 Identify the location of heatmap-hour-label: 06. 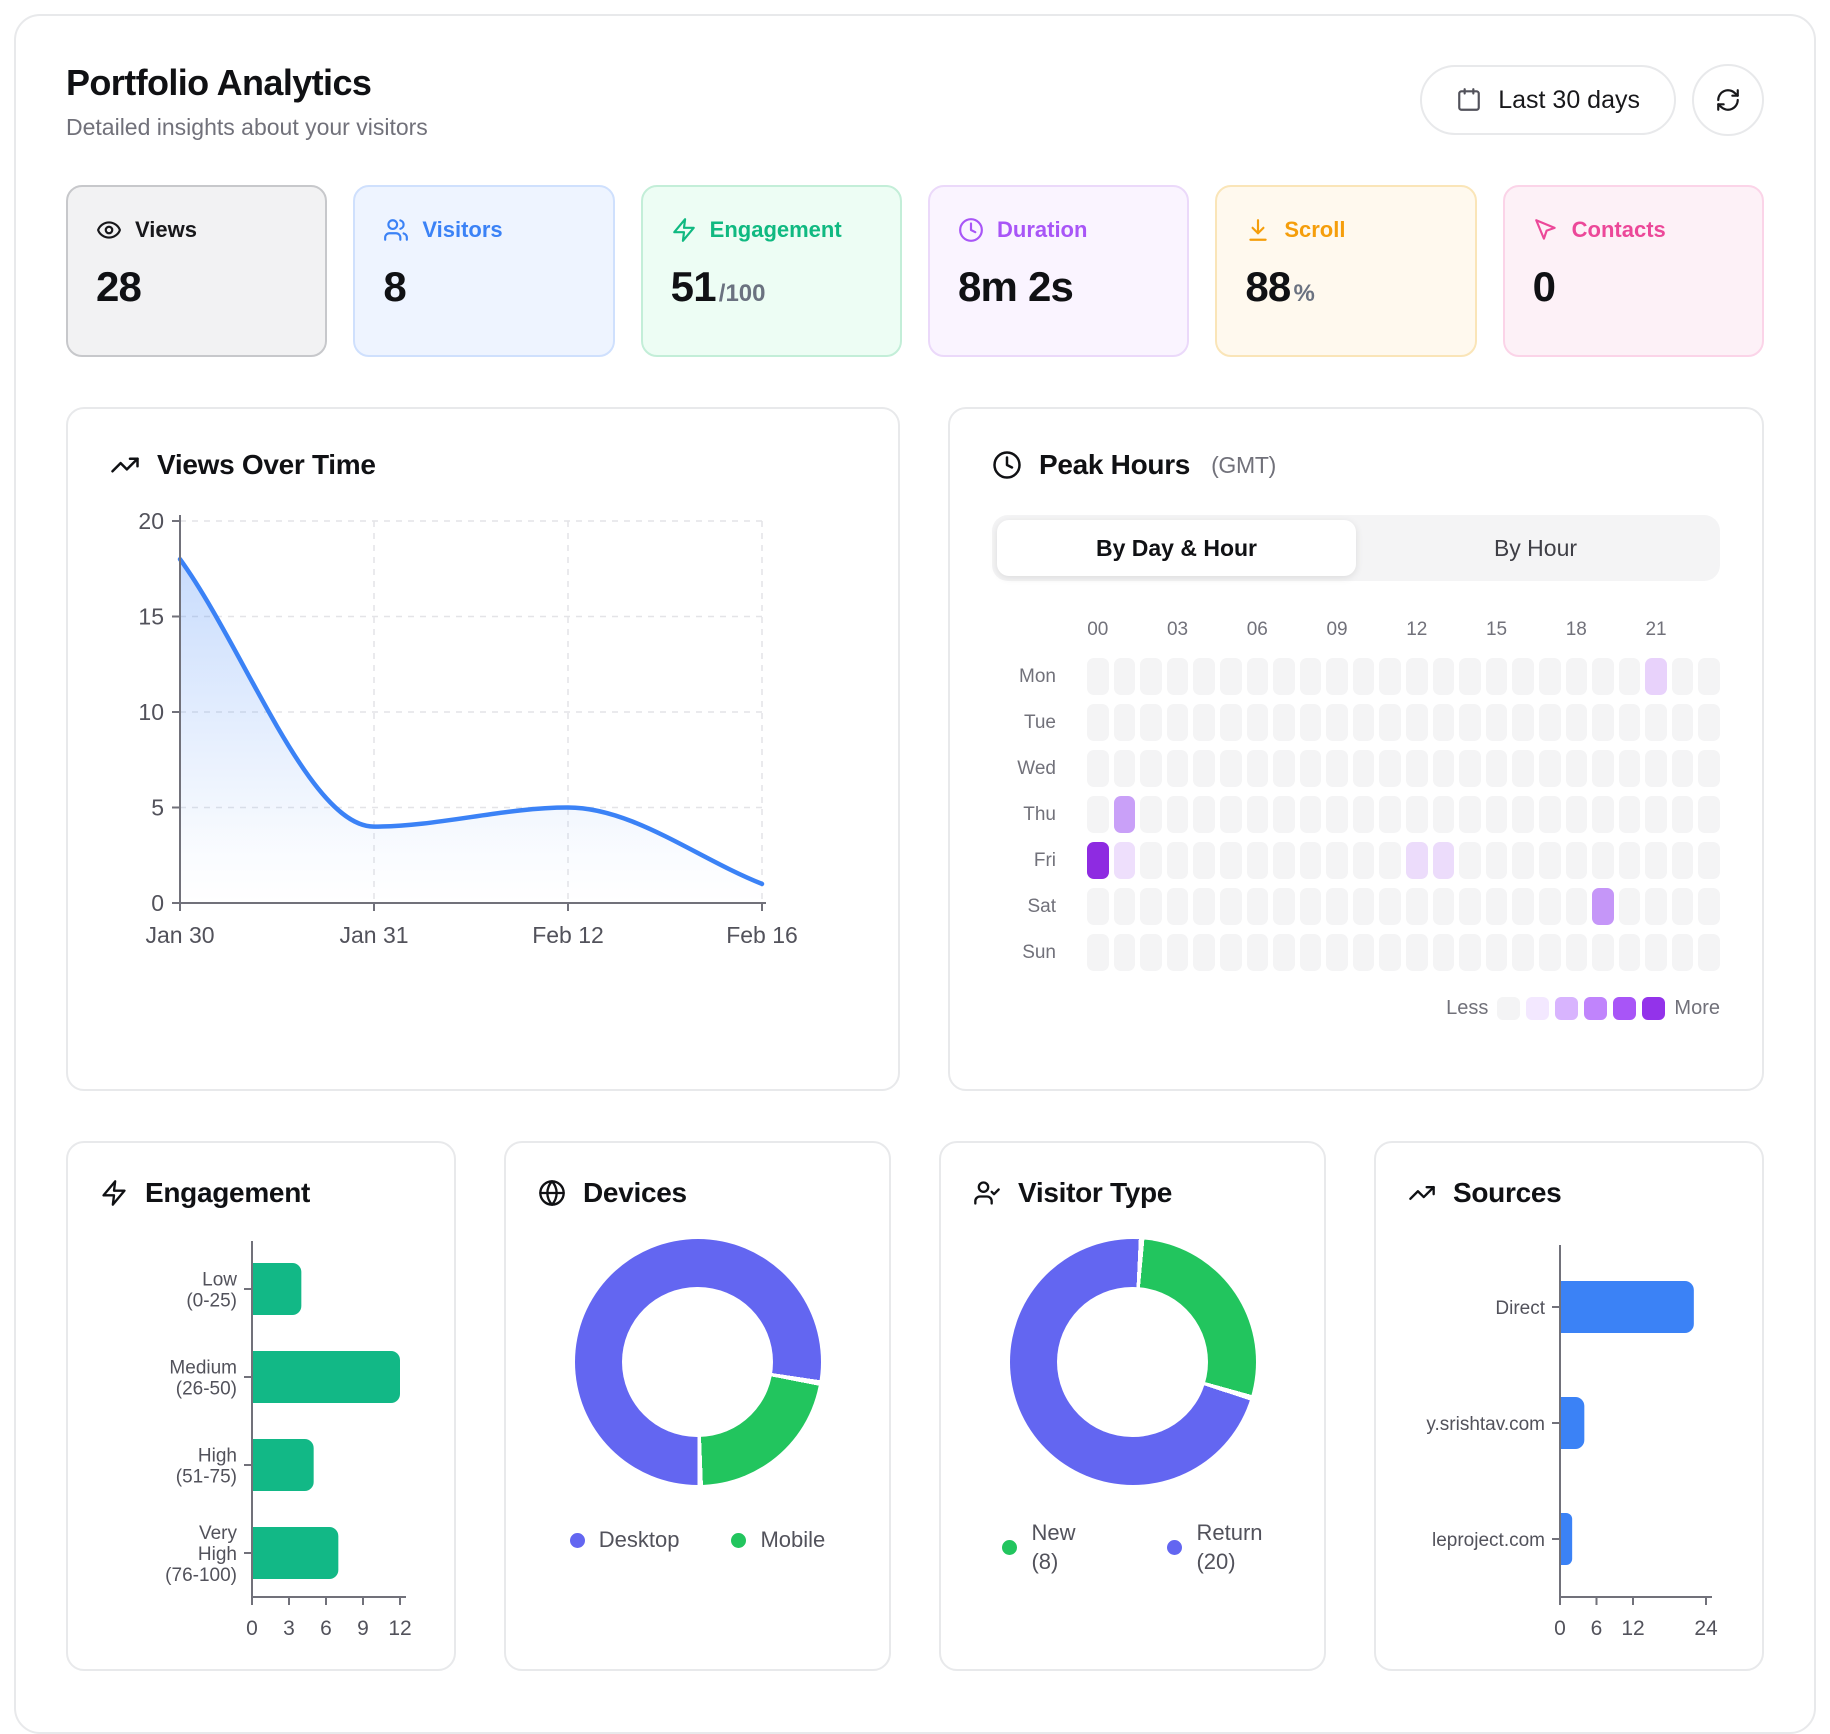
(1257, 629).